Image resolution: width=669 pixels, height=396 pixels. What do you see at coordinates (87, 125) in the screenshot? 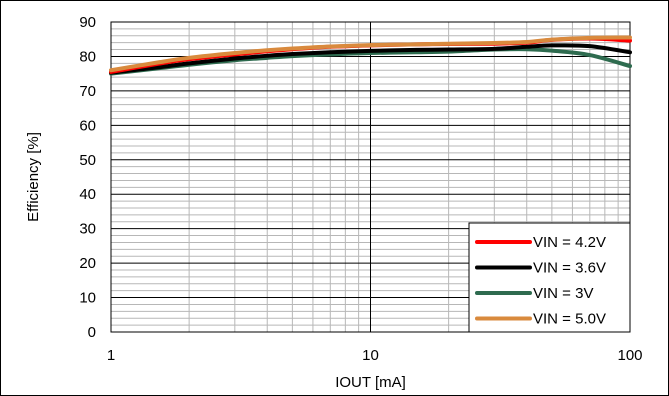
I see `y-tick-label: 60` at bounding box center [87, 125].